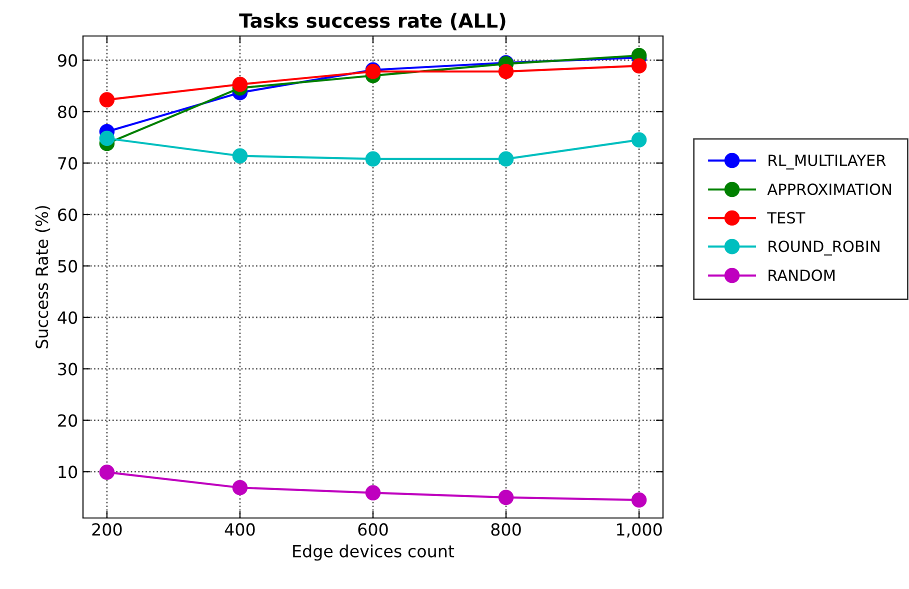 The height and width of the screenshot is (589, 909). Describe the element at coordinates (107, 529) in the screenshot. I see `x-tick-label: 200` at that location.